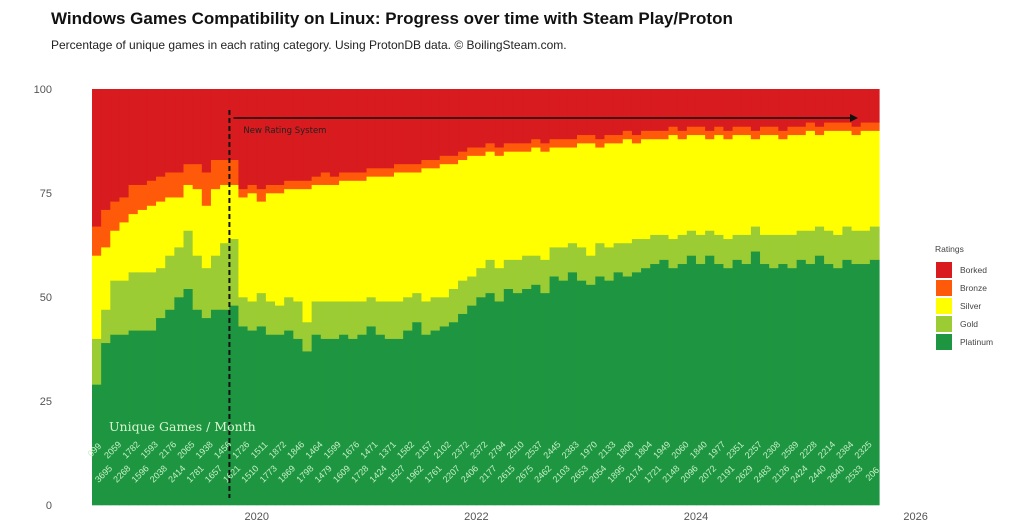 The width and height of the screenshot is (1024, 530). I want to click on legend-swatch-silver, so click(944, 306).